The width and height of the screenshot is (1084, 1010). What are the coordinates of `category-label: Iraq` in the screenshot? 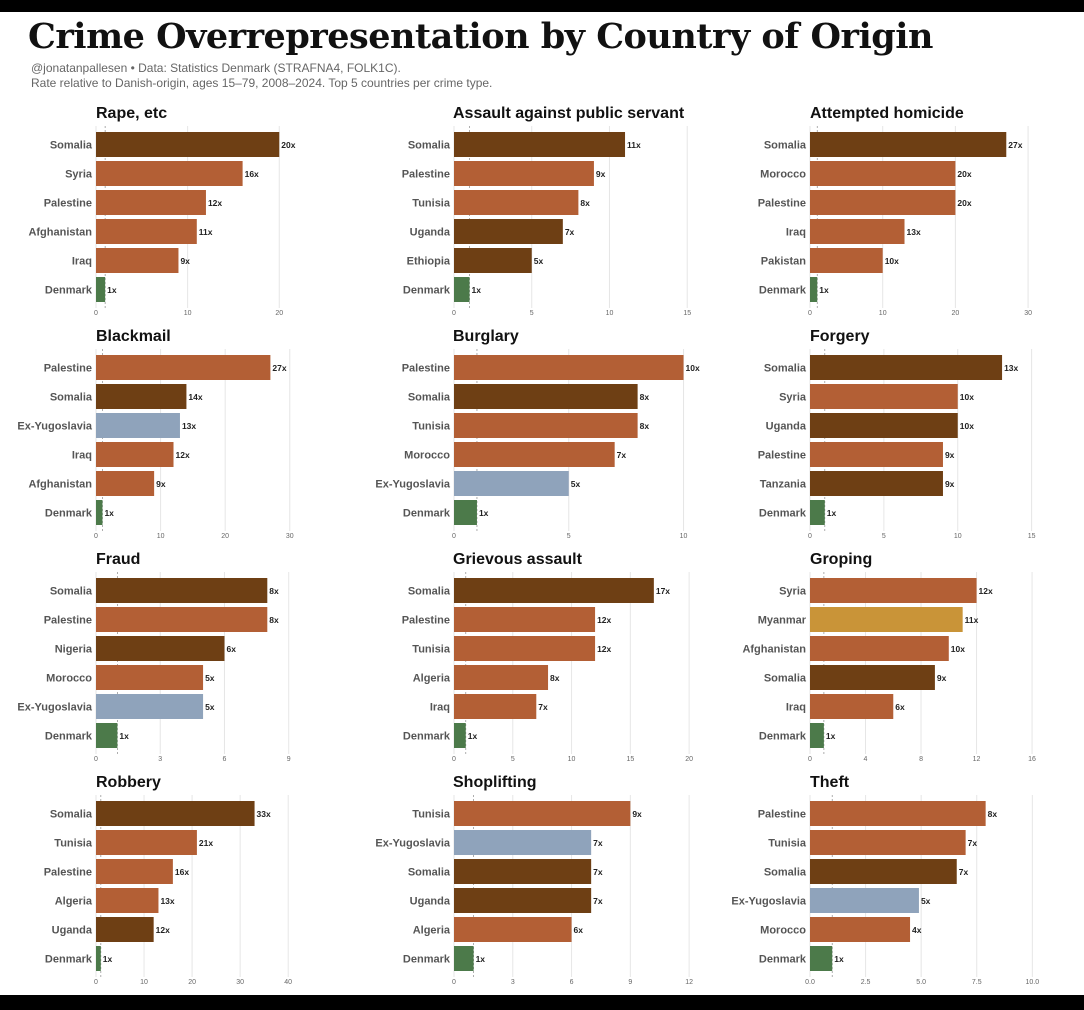 It's located at (82, 262).